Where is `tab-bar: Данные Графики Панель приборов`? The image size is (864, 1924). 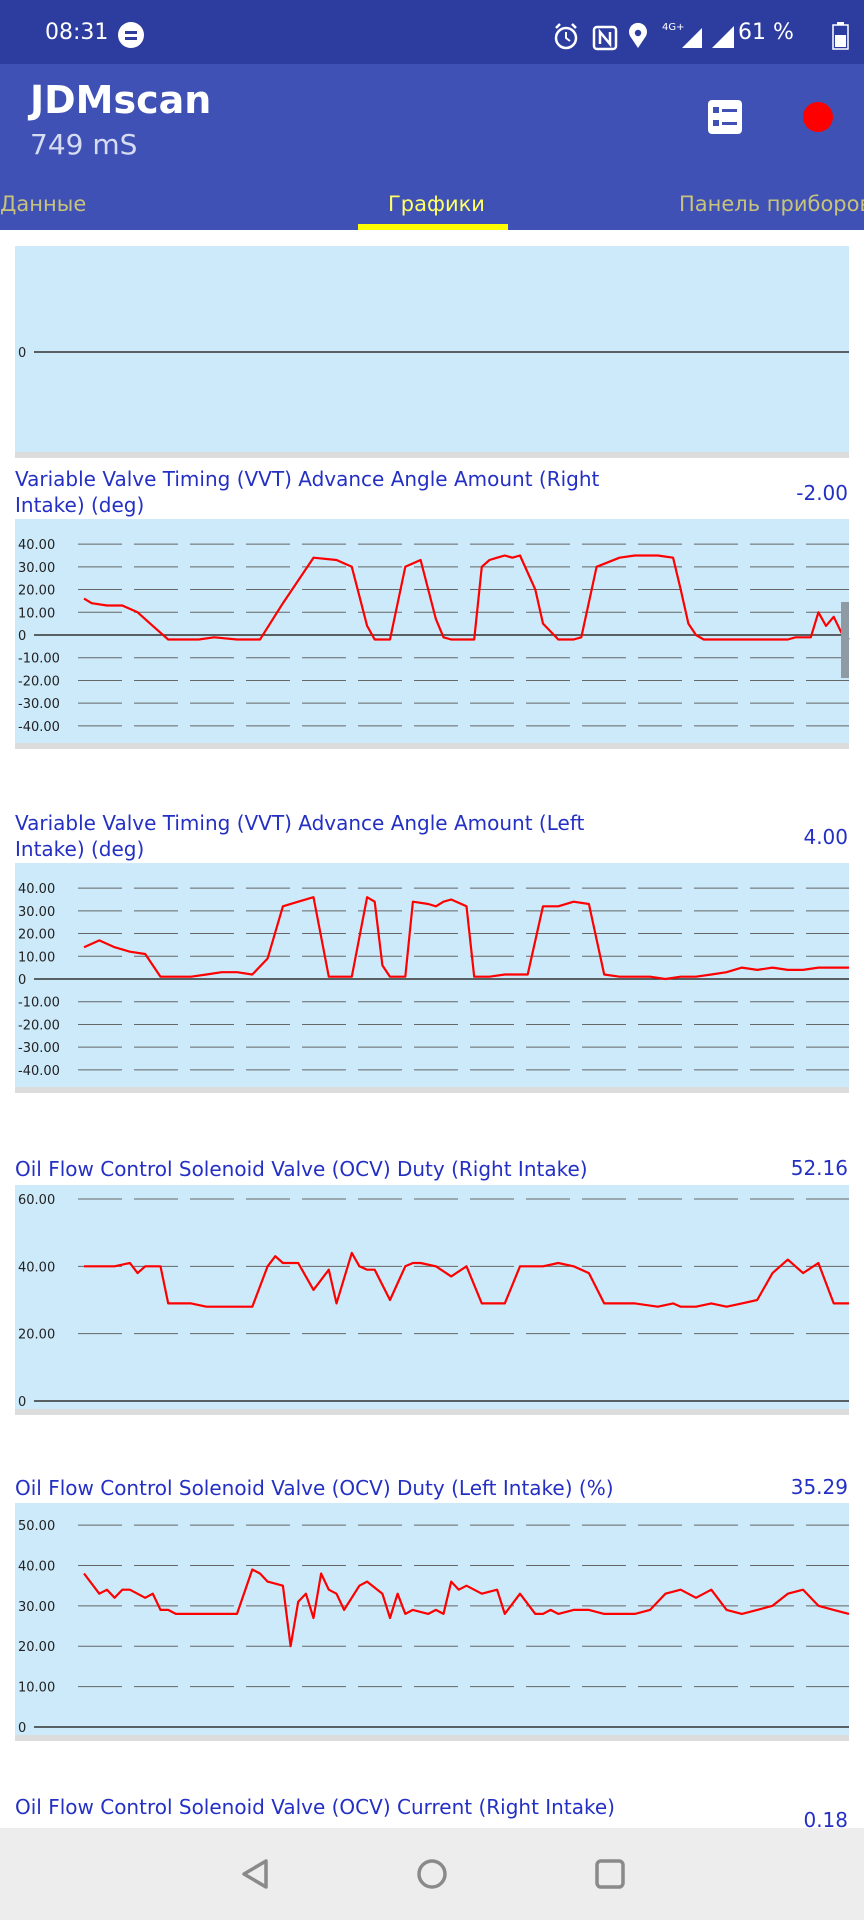
tab-bar: Данные Графики Панель приборов is located at coordinates (432, 200).